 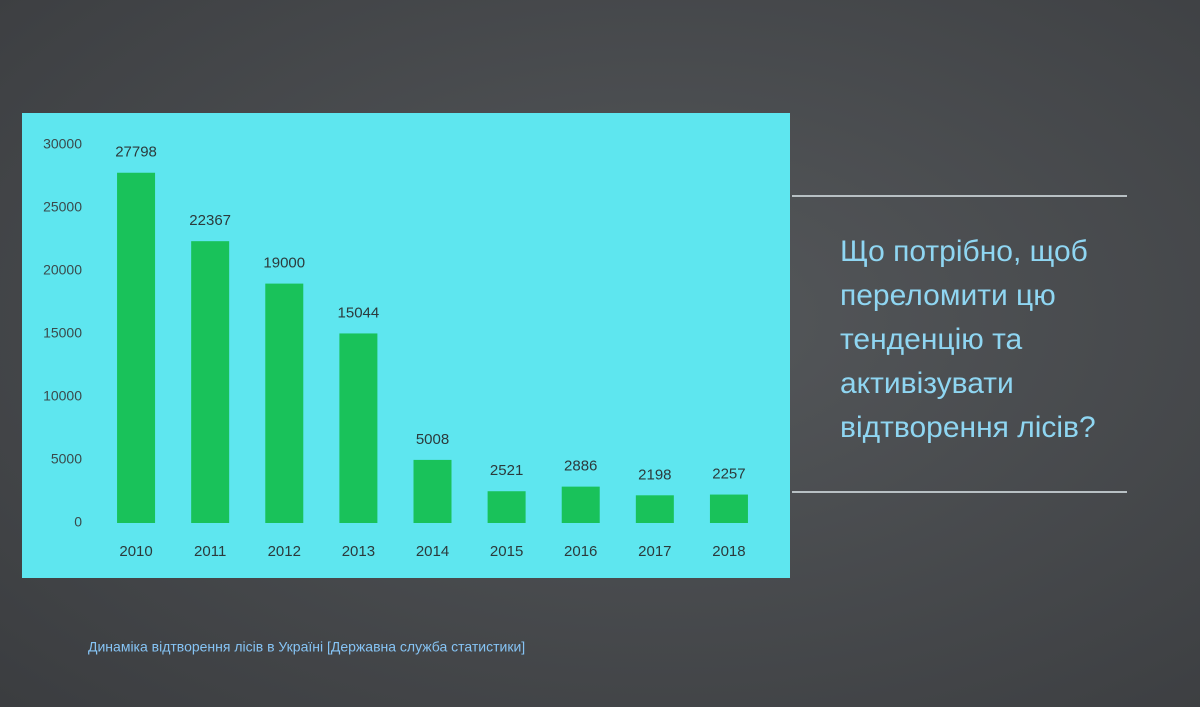 What do you see at coordinates (432, 439) in the screenshot?
I see `data-label: 5008` at bounding box center [432, 439].